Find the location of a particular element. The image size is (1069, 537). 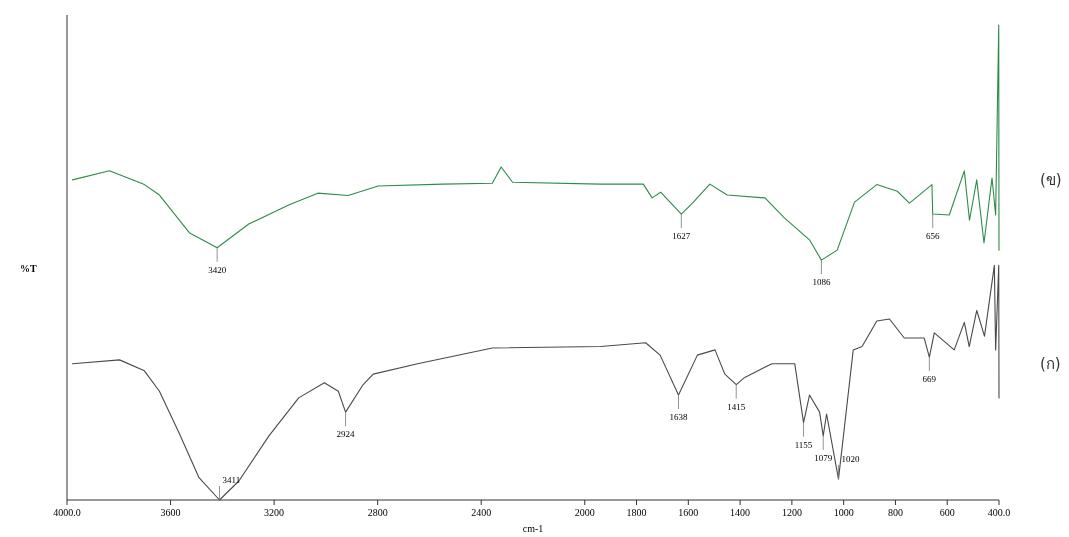

x-tick-label: 2000 is located at coordinates (584, 512).